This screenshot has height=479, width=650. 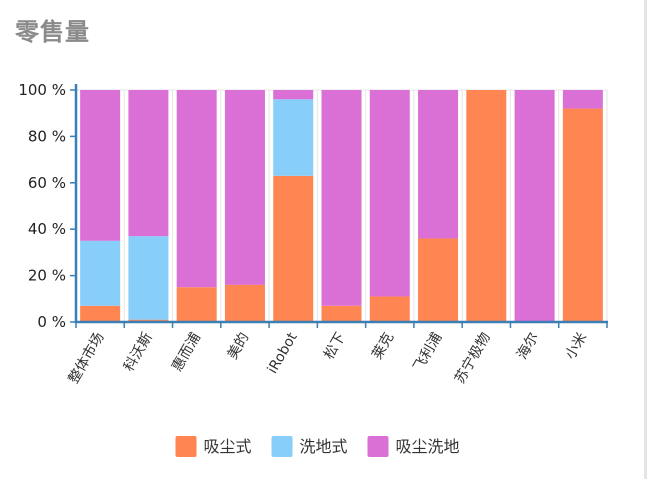 I want to click on y-tick-label: 40 %, so click(x=47, y=229).